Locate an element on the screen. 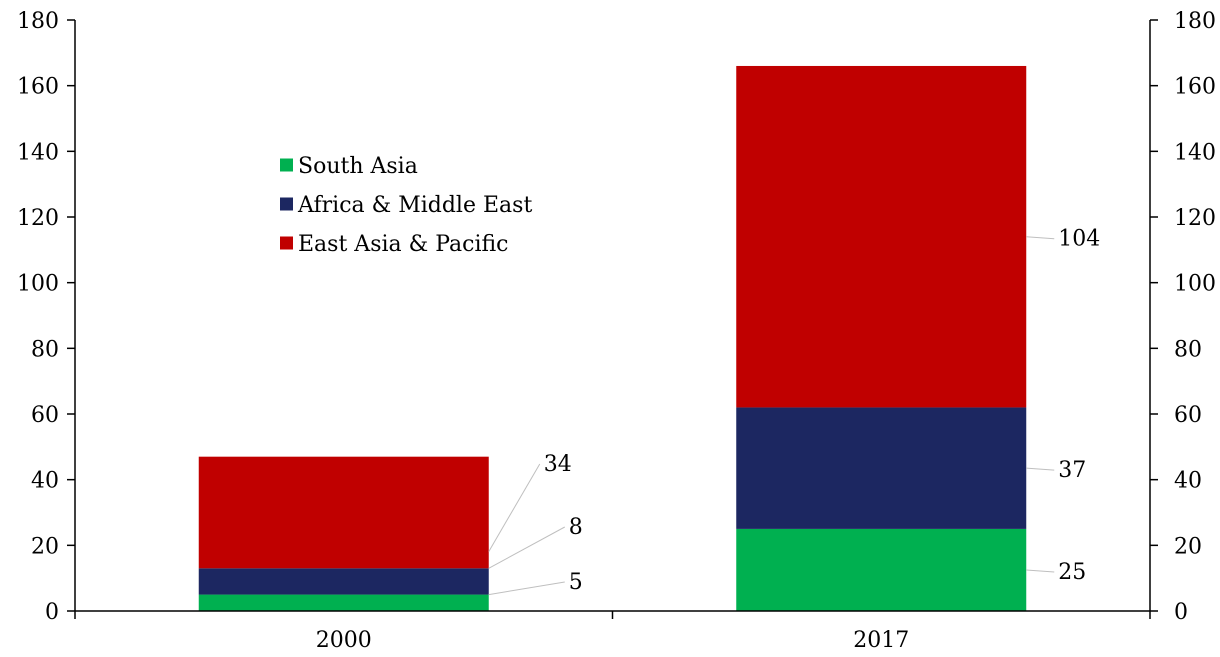  bar-segment-2017-south-asia is located at coordinates (881, 569).